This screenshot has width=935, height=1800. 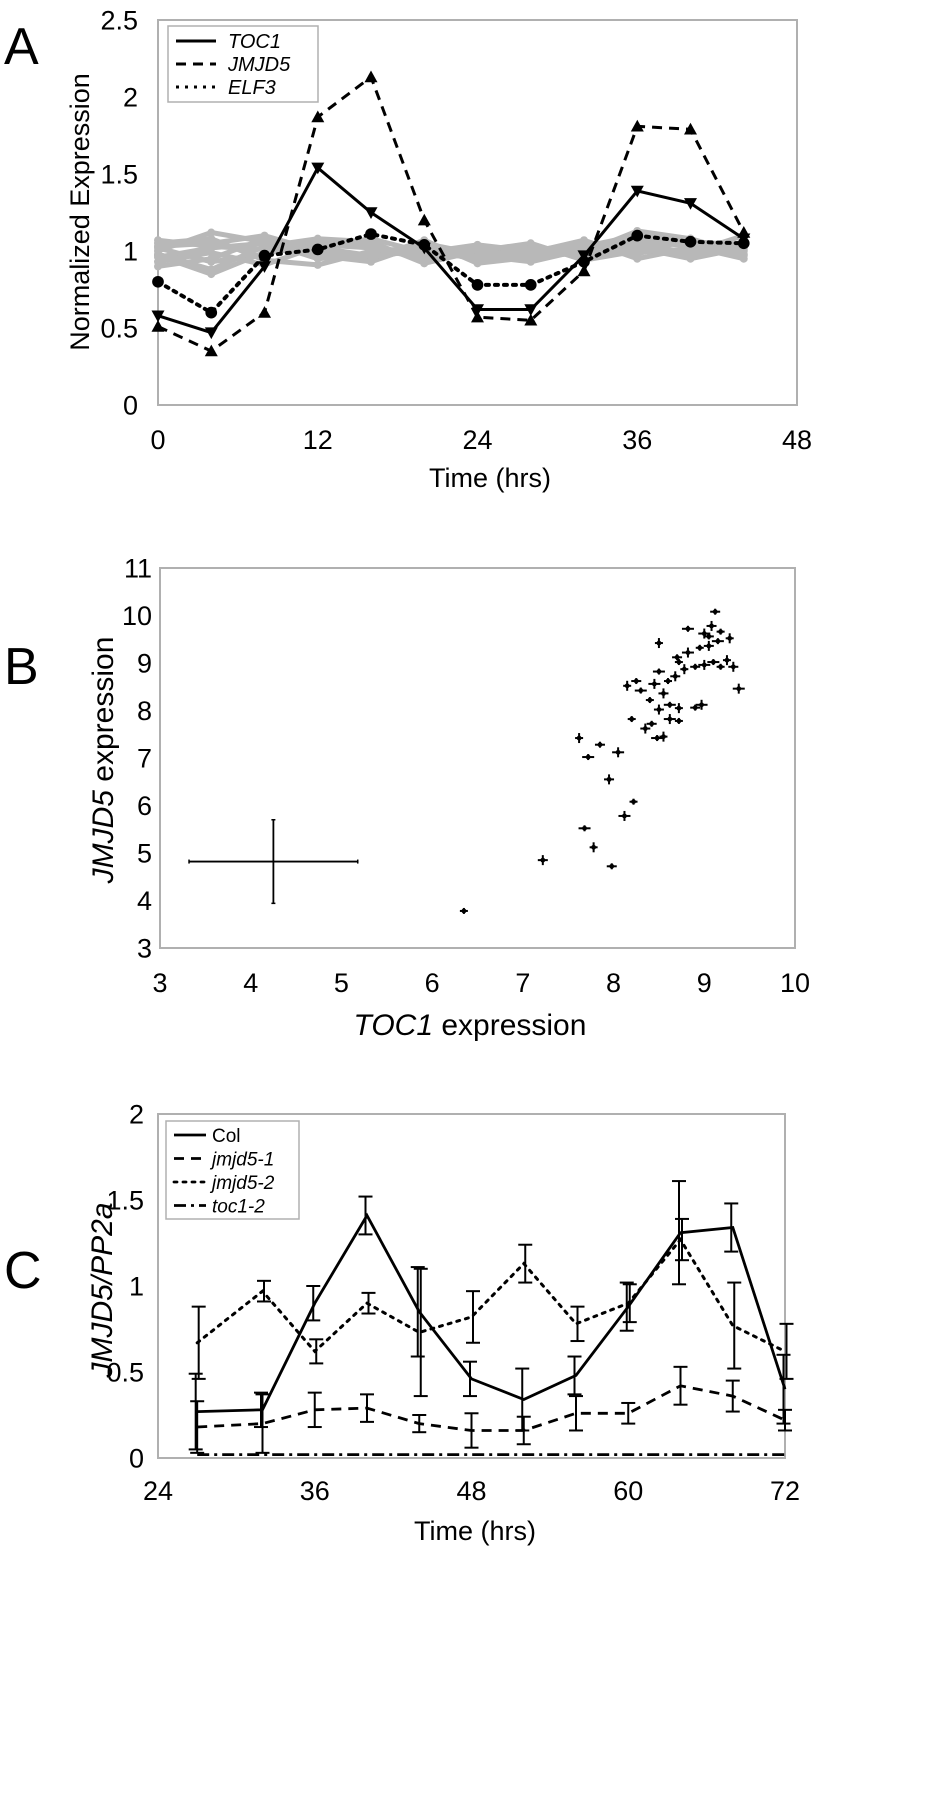 What do you see at coordinates (119, 175) in the screenshot?
I see `y-tick-label: 1.5` at bounding box center [119, 175].